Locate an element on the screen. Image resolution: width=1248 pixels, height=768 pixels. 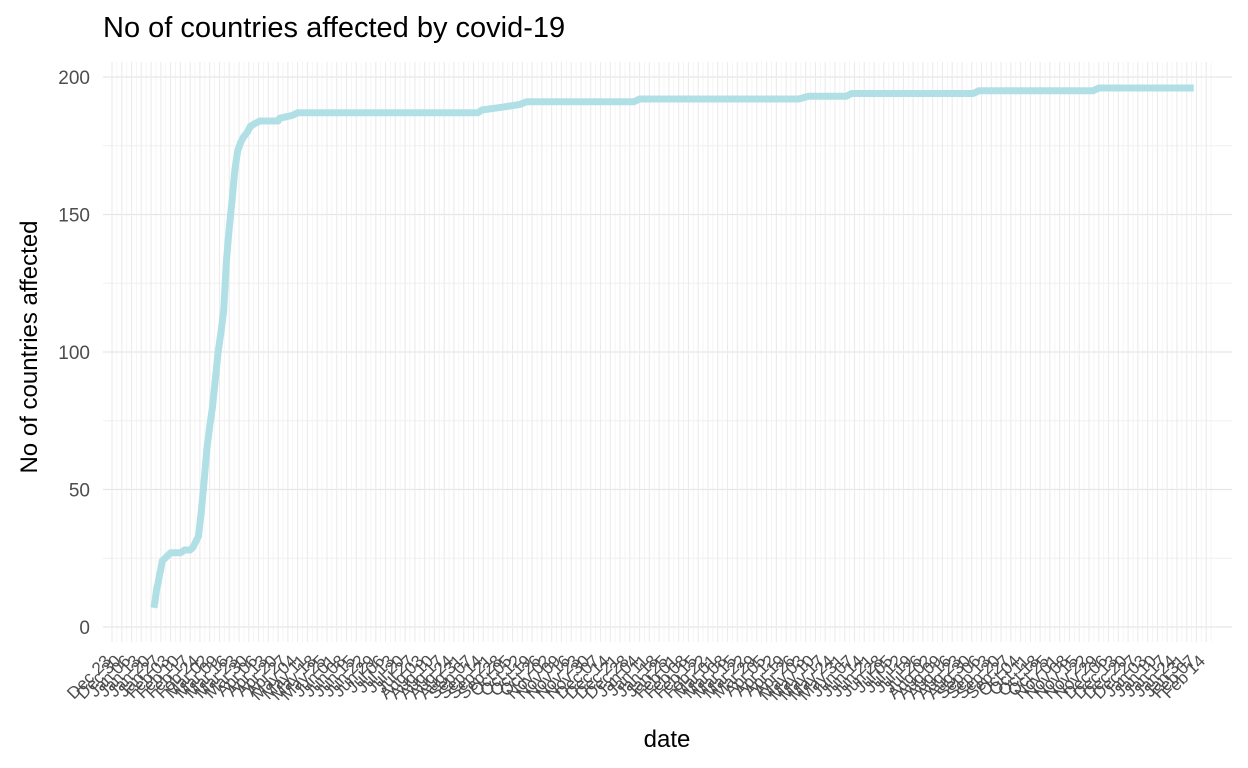
x-axis-label: date is located at coordinates (667, 739).